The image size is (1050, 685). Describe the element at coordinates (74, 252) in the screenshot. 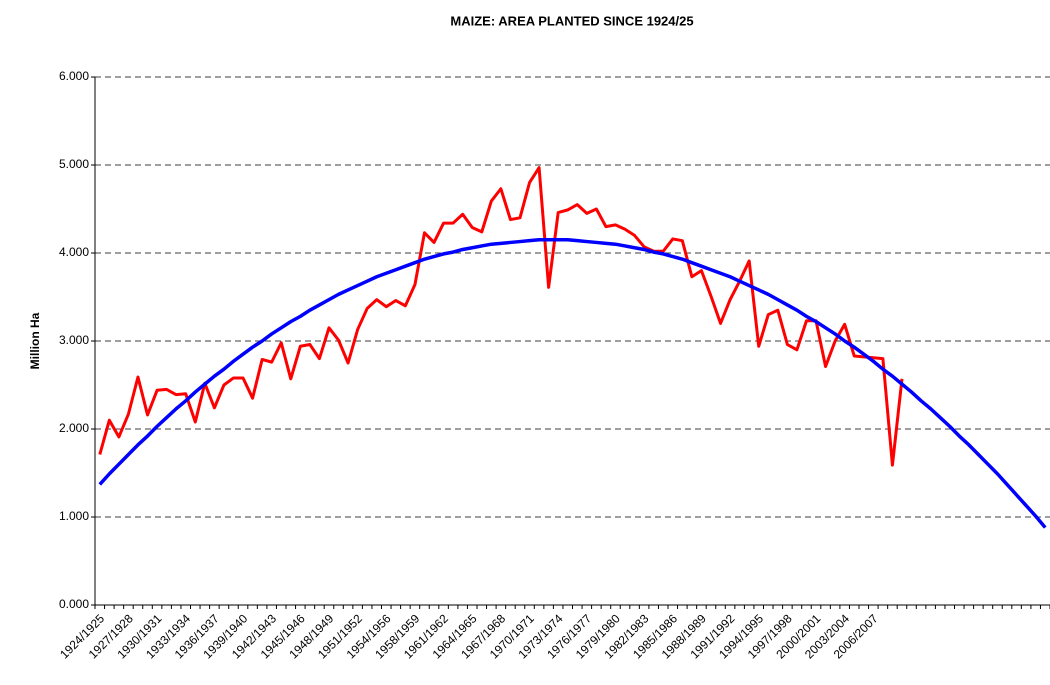

I see `y-tick-label: 4.000` at that location.